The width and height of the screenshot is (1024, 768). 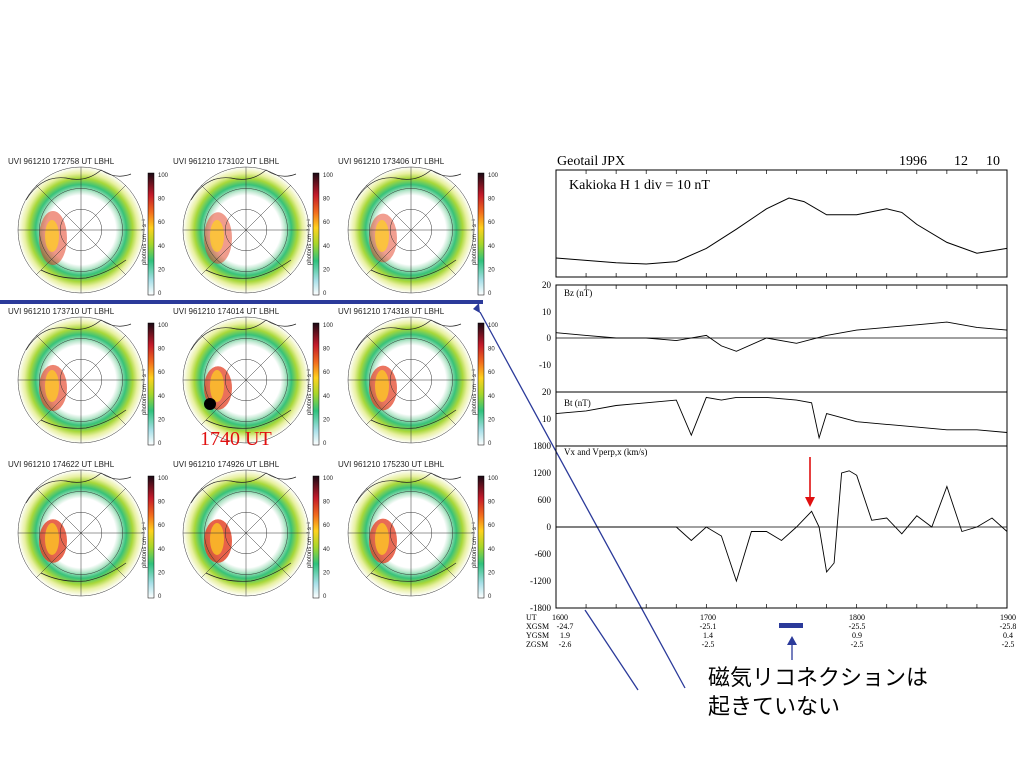 I want to click on bz-series-line, so click(x=781, y=336).